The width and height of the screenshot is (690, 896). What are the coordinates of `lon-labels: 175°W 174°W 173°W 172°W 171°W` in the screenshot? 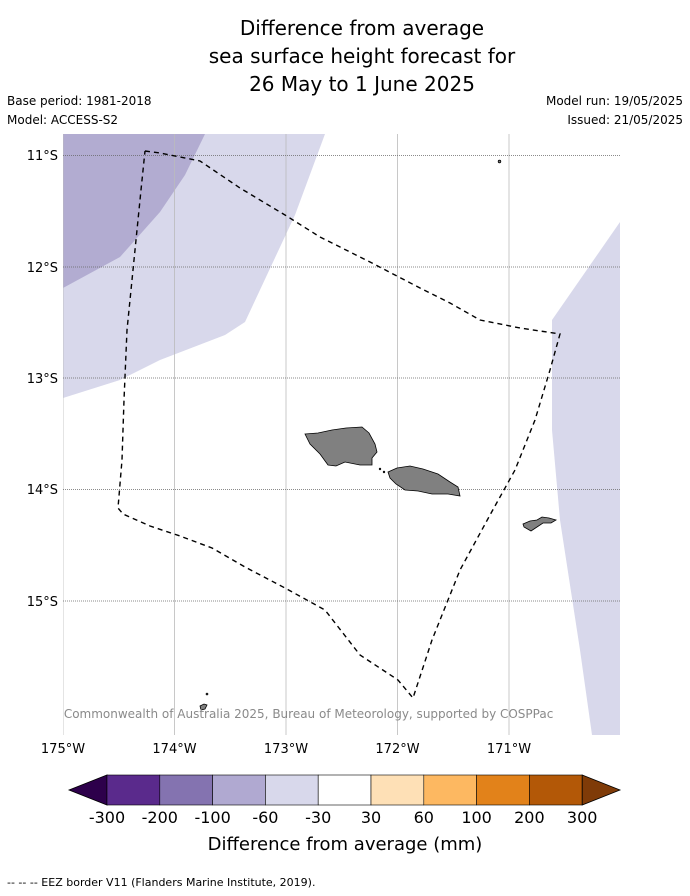 It's located at (286, 749).